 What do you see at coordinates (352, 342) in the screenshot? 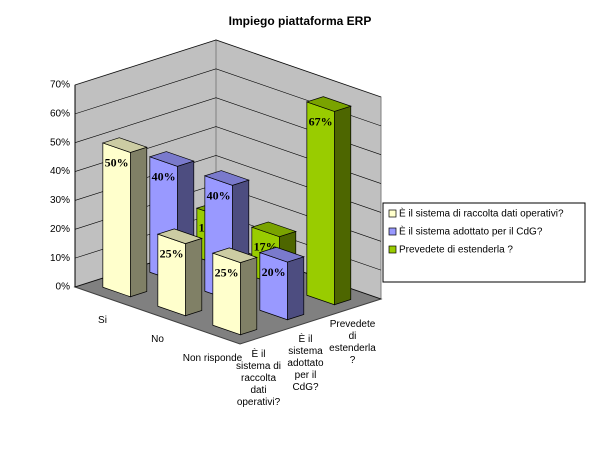
I see `depth-tick-label: Prevedete di estenderla ?` at bounding box center [352, 342].